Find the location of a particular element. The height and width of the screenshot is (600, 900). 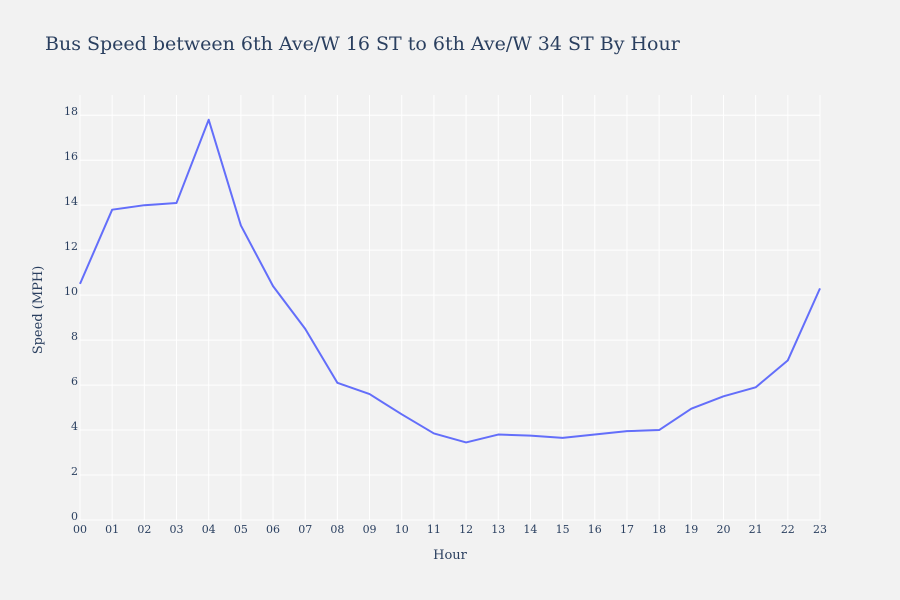

x-tick-label: 23 is located at coordinates (820, 529).